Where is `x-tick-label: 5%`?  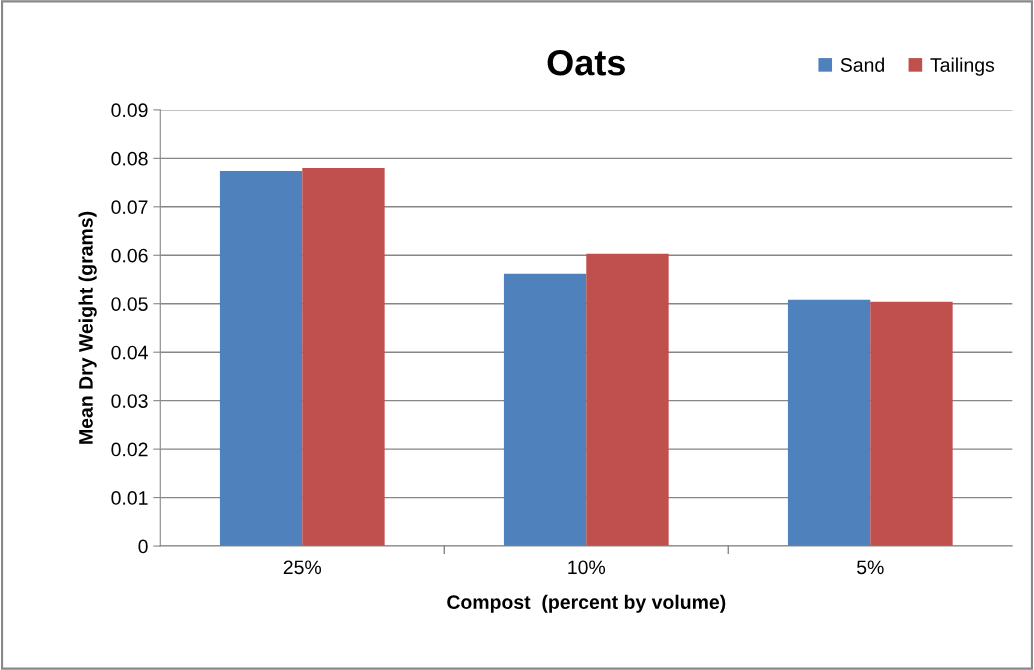
x-tick-label: 5% is located at coordinates (870, 567).